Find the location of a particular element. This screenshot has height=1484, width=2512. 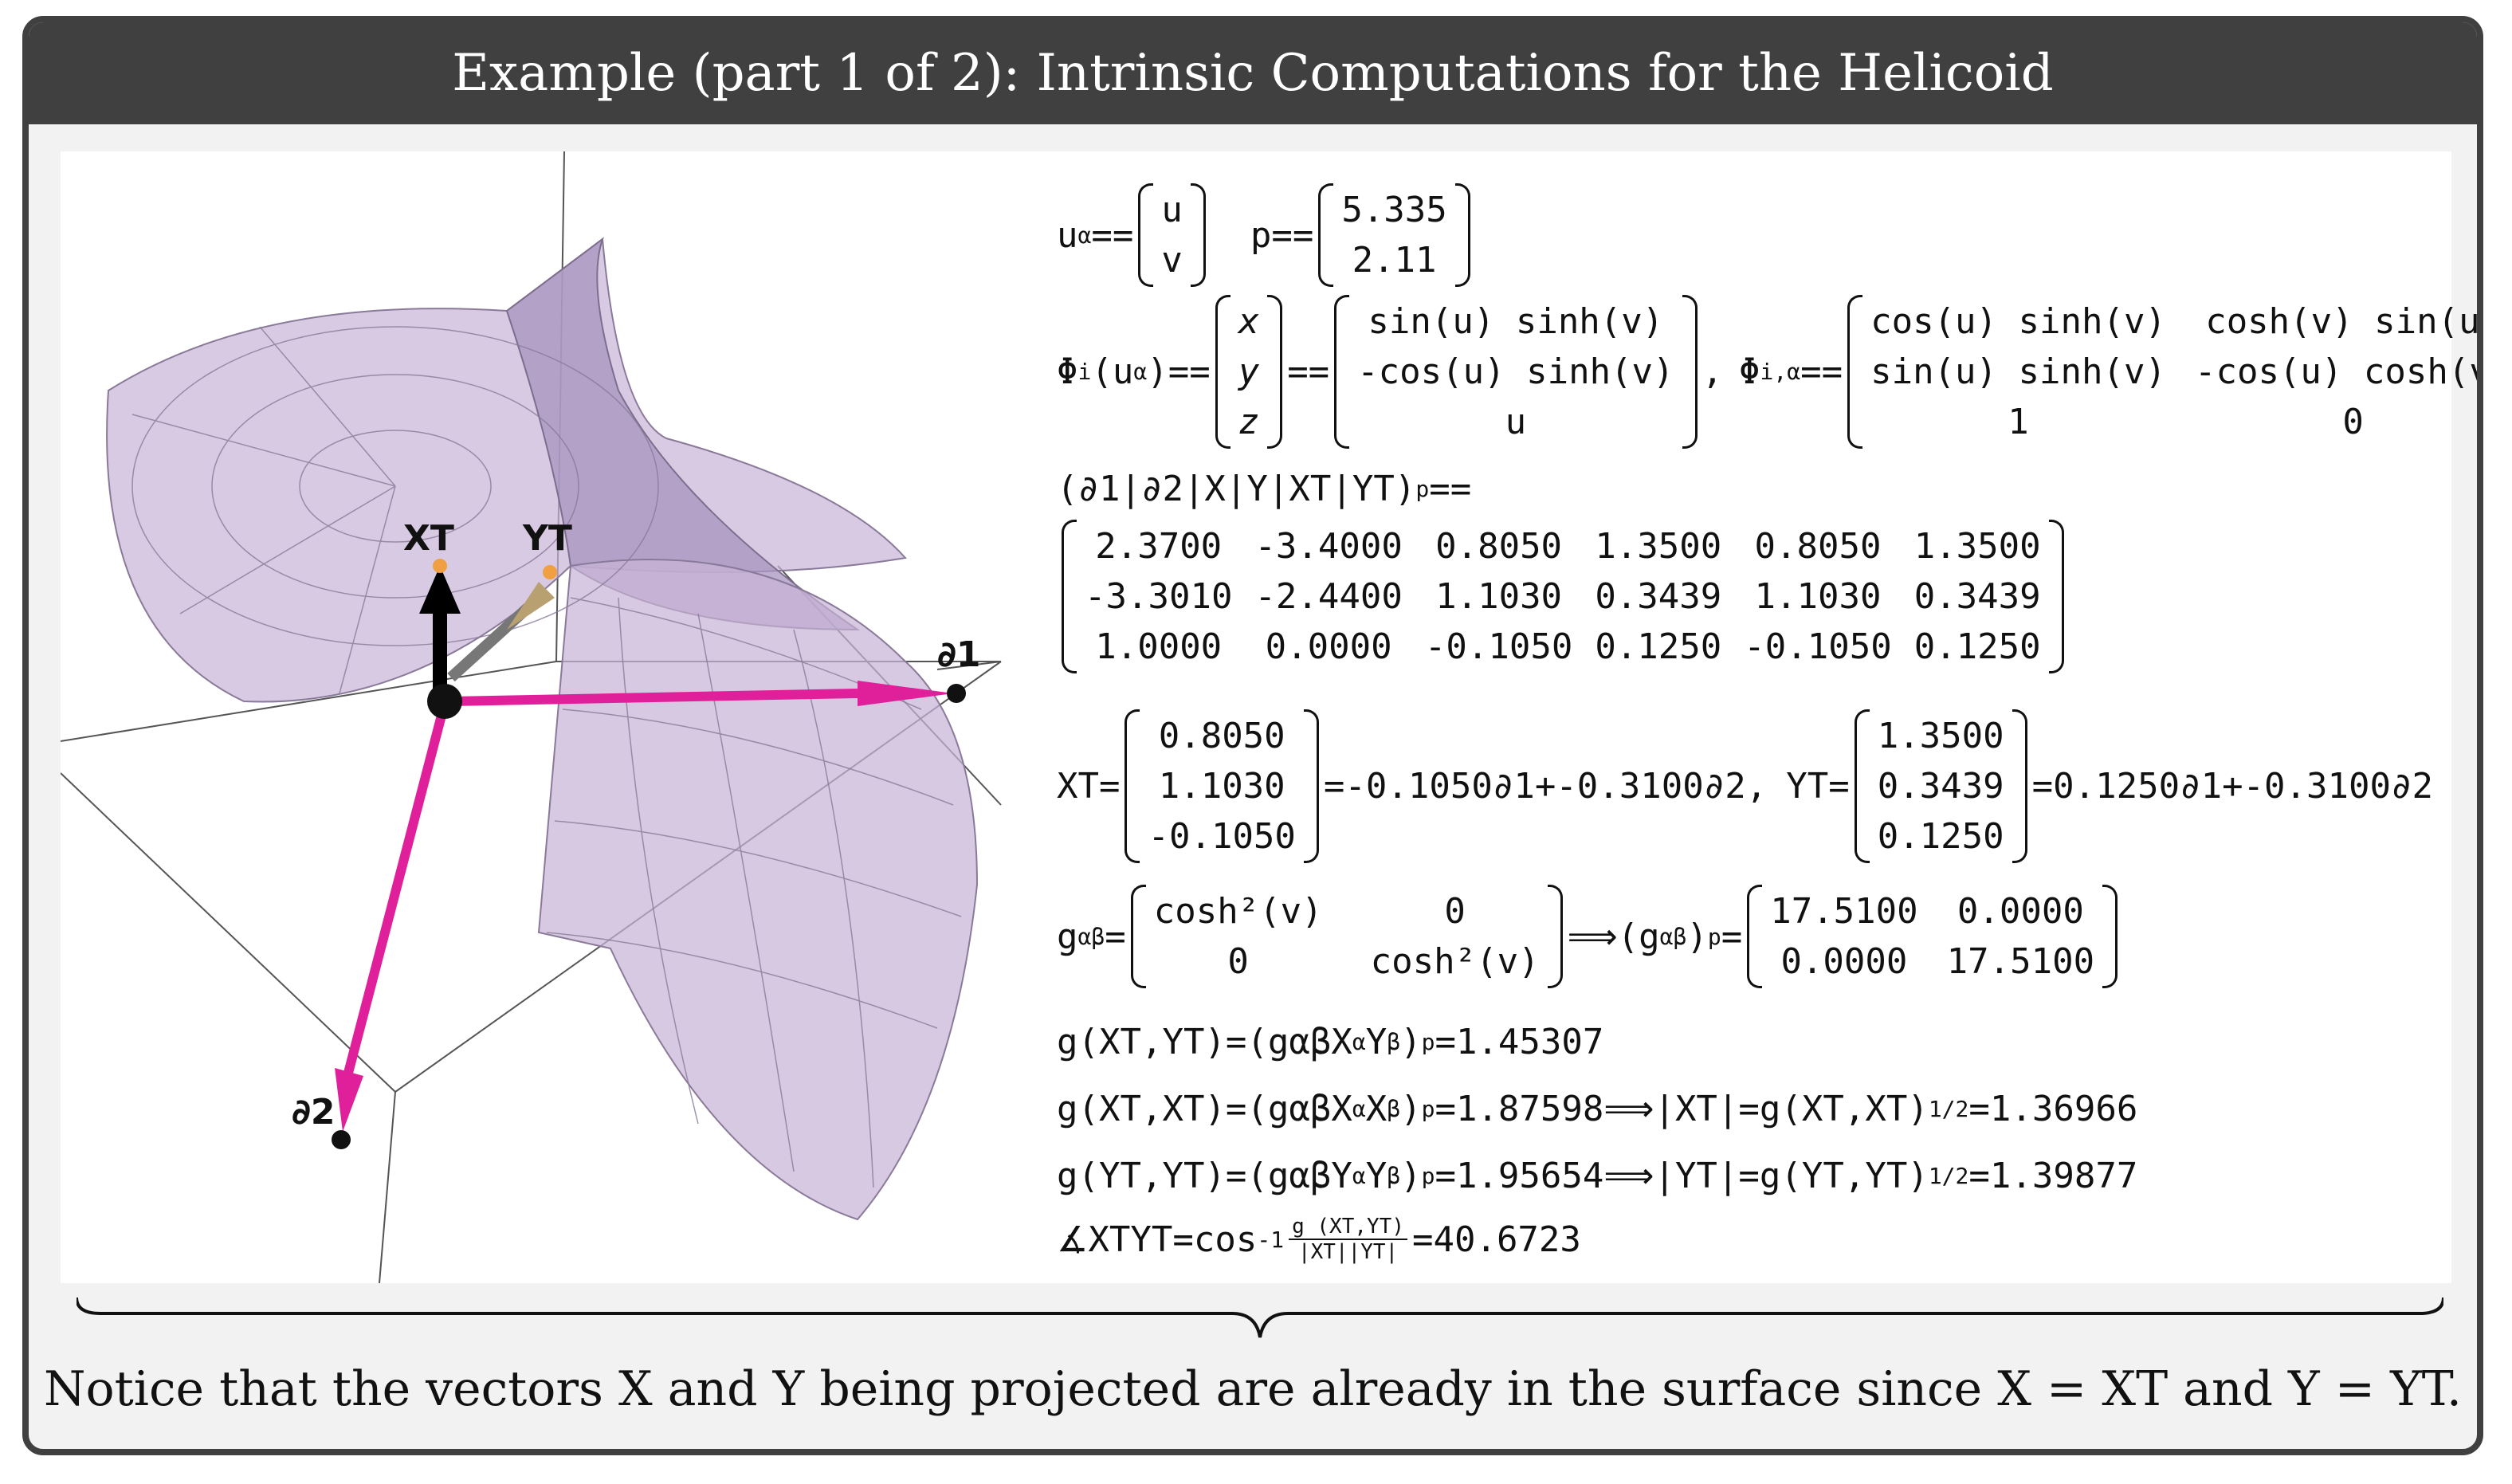

row-parametrization: Φ i (u α ) == x y z == is located at coordinates (1770, 372).